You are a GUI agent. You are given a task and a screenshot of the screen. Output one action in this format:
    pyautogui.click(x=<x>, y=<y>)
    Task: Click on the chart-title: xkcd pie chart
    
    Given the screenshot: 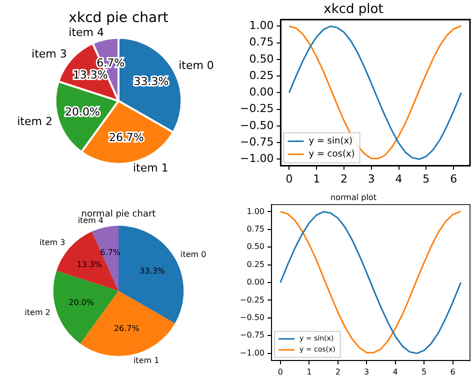 What is the action you would take?
    pyautogui.click(x=118, y=18)
    